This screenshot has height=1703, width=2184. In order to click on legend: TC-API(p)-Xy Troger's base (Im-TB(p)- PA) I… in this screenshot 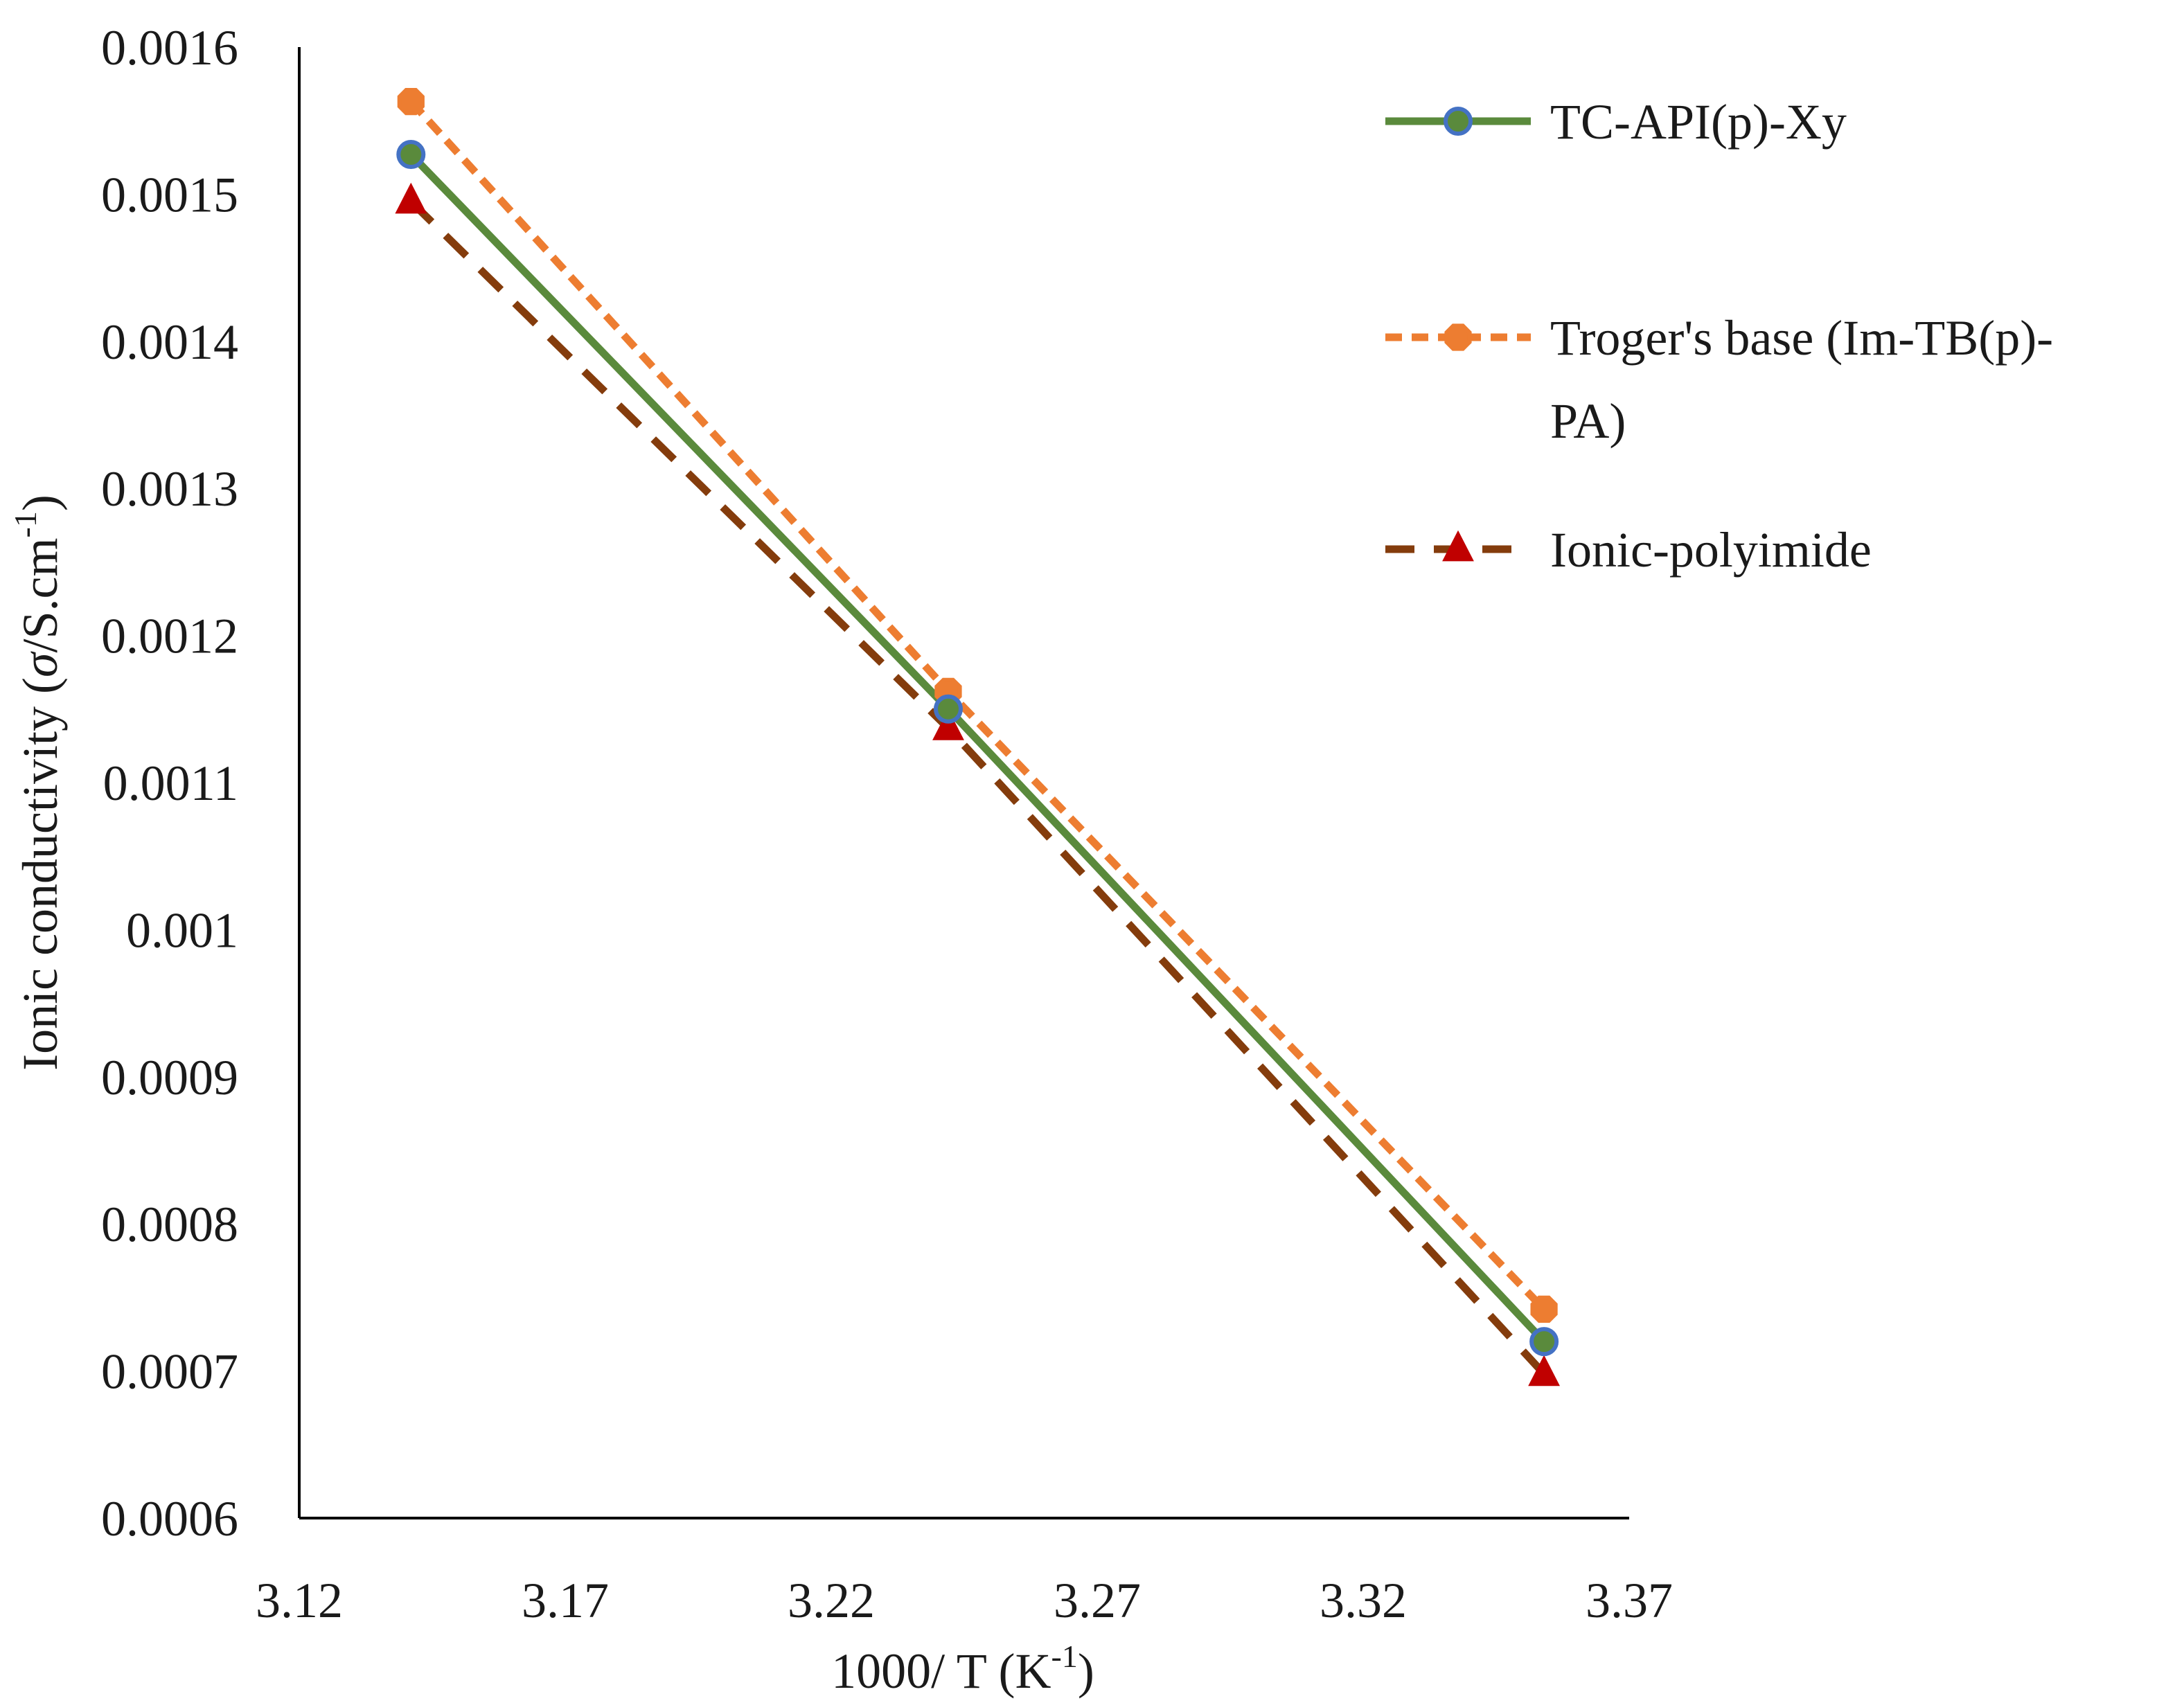, I will do `click(1719, 336)`.